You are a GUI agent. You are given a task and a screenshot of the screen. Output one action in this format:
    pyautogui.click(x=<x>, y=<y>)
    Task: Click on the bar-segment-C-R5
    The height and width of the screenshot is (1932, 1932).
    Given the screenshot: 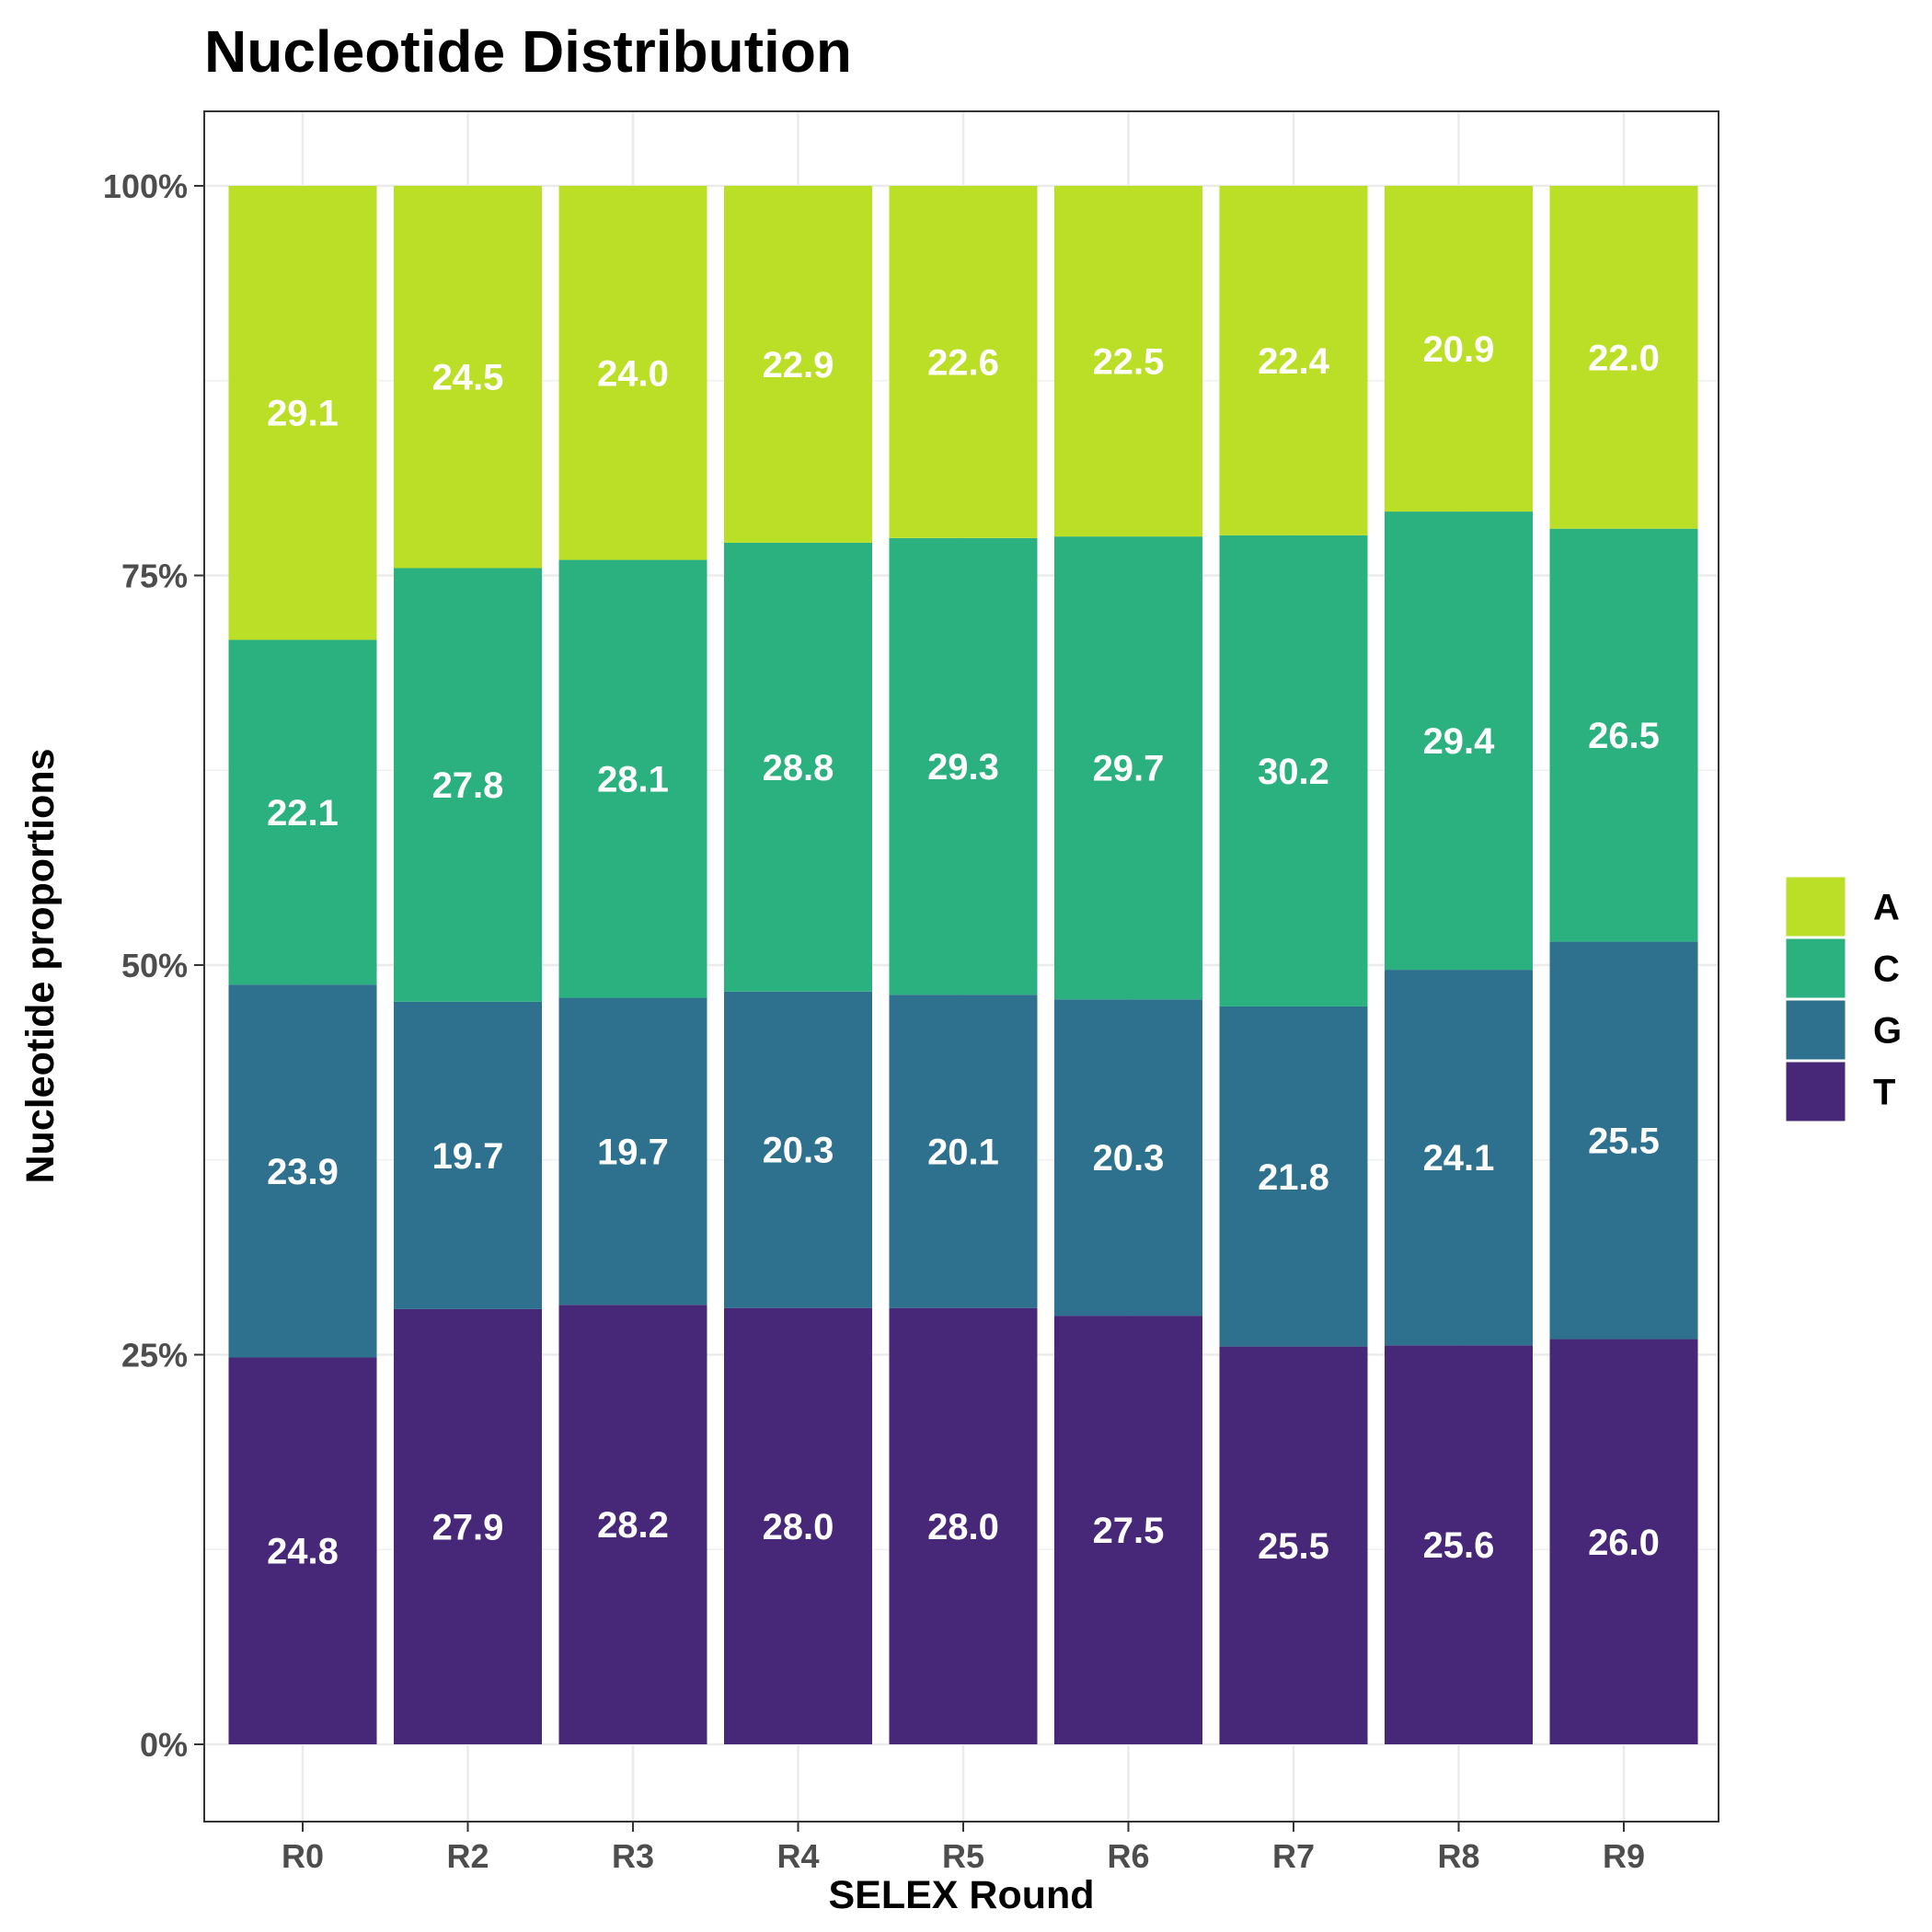 What is the action you would take?
    pyautogui.click(x=963, y=766)
    